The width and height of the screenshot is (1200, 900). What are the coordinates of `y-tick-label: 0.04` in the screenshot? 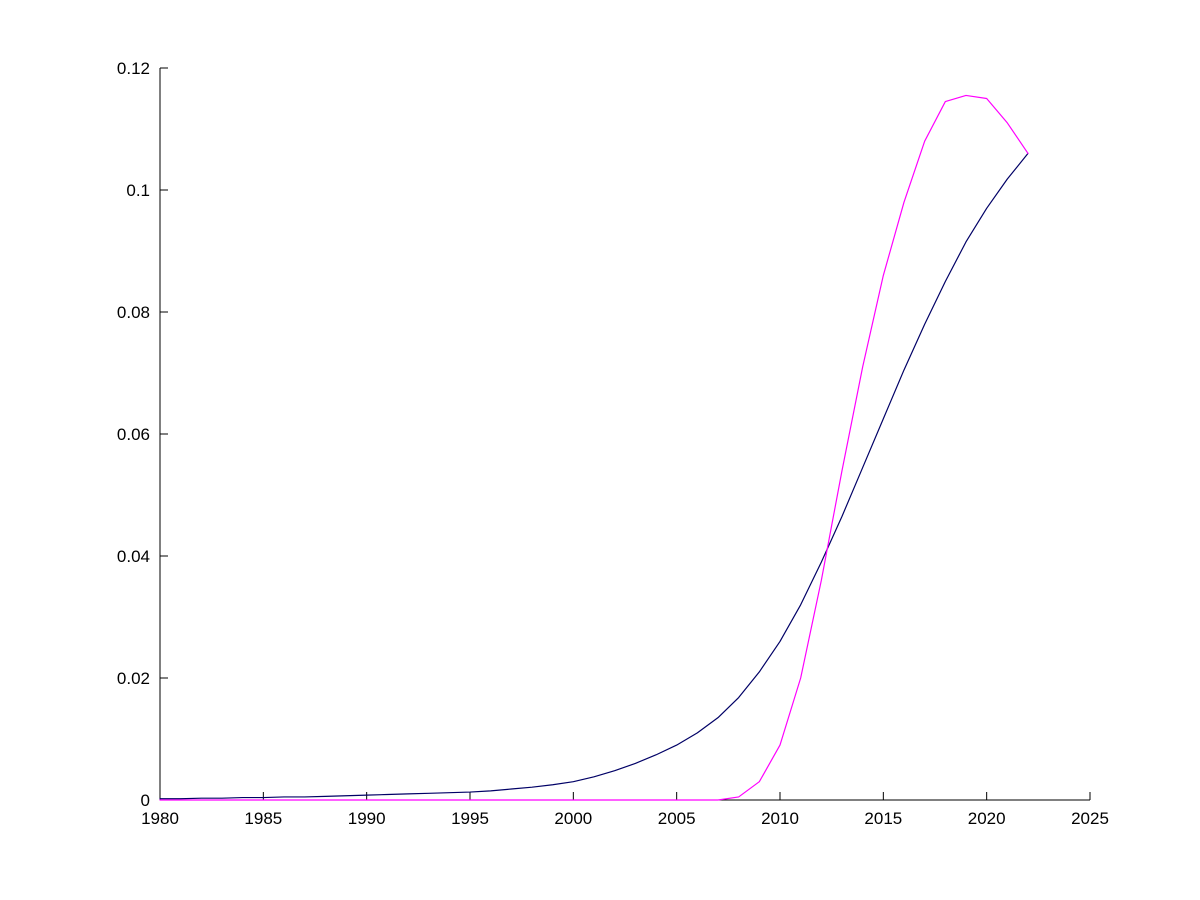 It's located at (133, 556).